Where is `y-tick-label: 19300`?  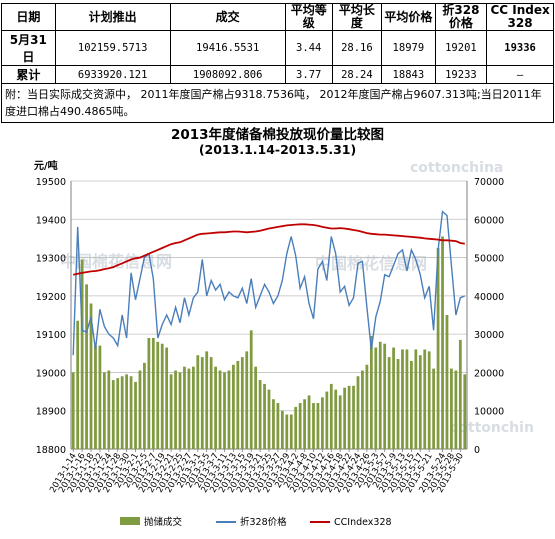
y-tick-label: 19300 is located at coordinates (51, 259).